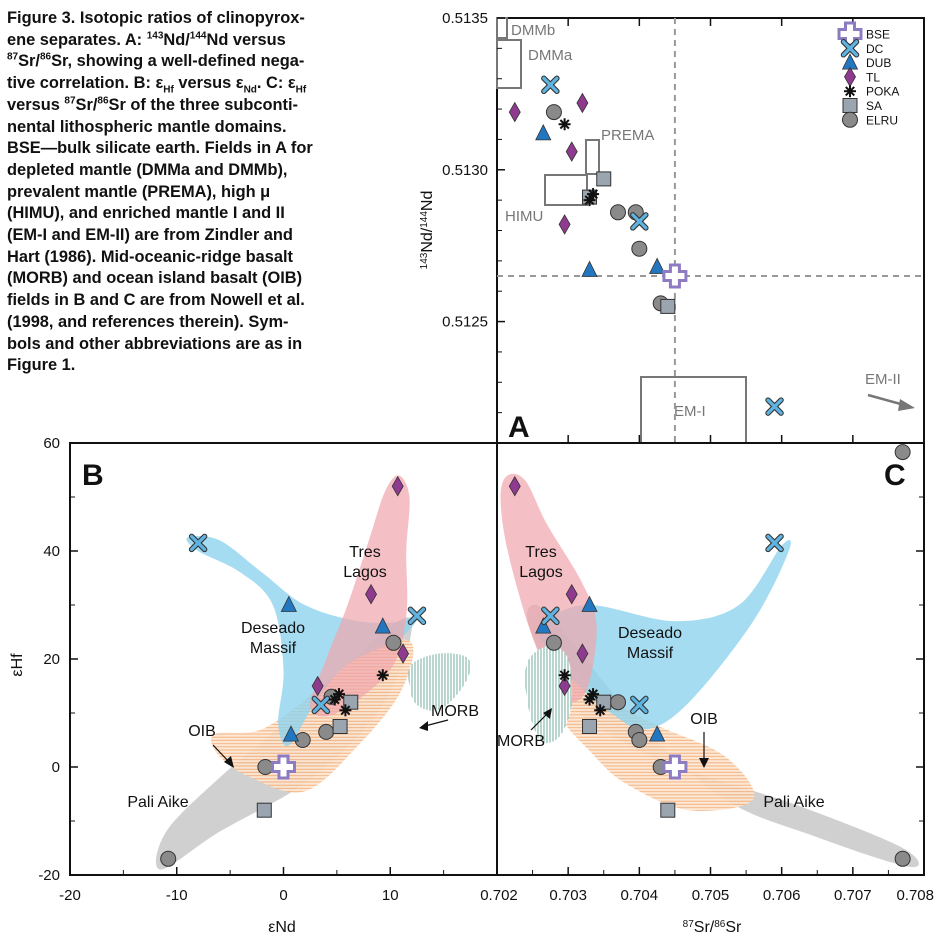 Image resolution: width=937 pixels, height=941 pixels. What do you see at coordinates (156, 61) in the screenshot?
I see `caption-line: 87Sr/86Sr, showing a well-defined nega-` at bounding box center [156, 61].